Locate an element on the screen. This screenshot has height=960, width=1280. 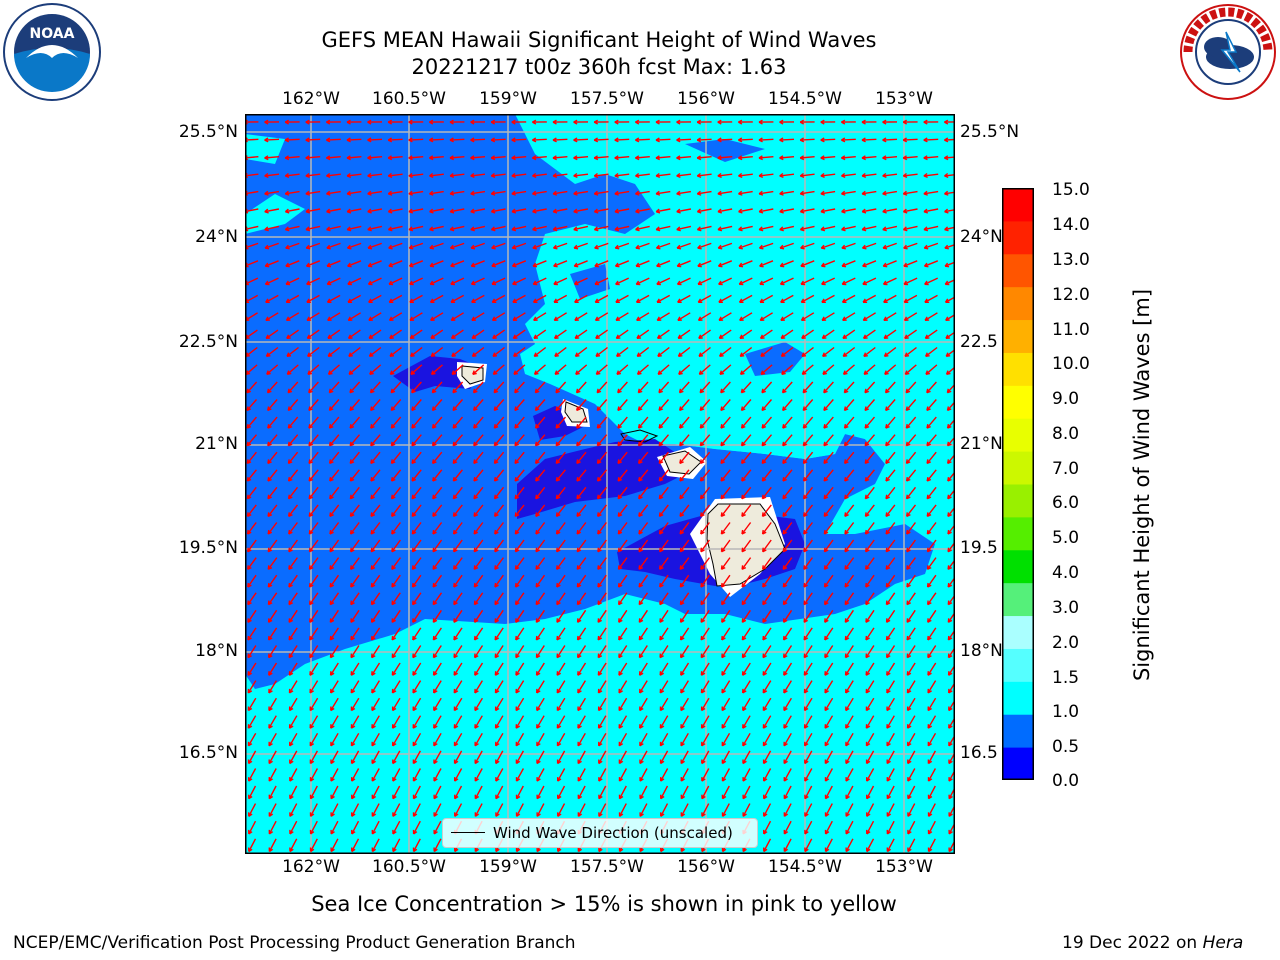
nws-logo is located at coordinates (1228, 52).